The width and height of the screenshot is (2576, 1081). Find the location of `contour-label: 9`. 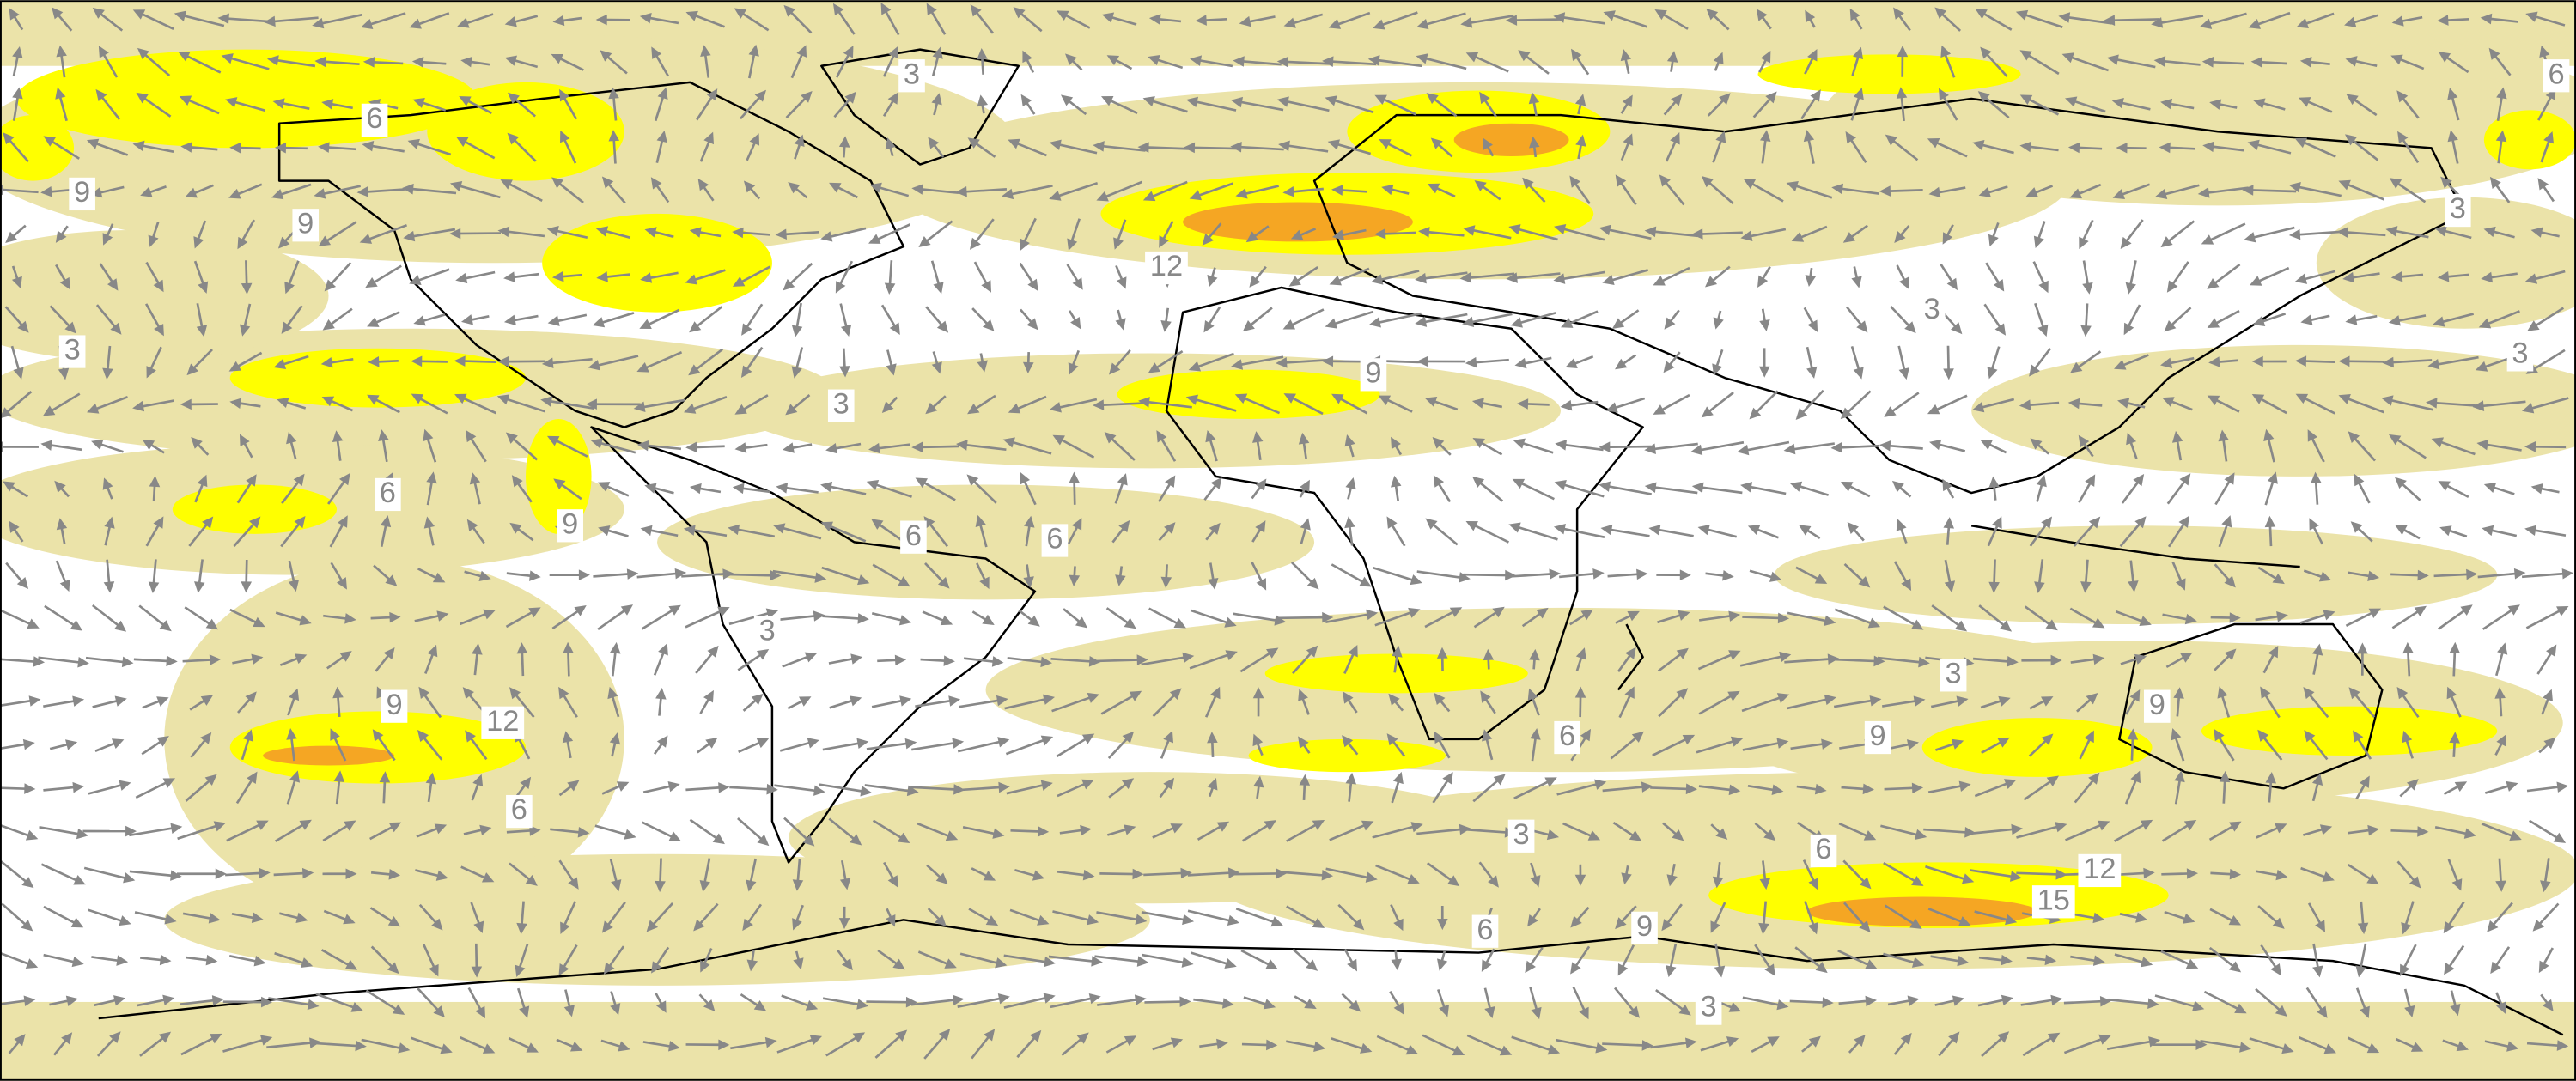

contour-label: 9 is located at coordinates (2157, 705).